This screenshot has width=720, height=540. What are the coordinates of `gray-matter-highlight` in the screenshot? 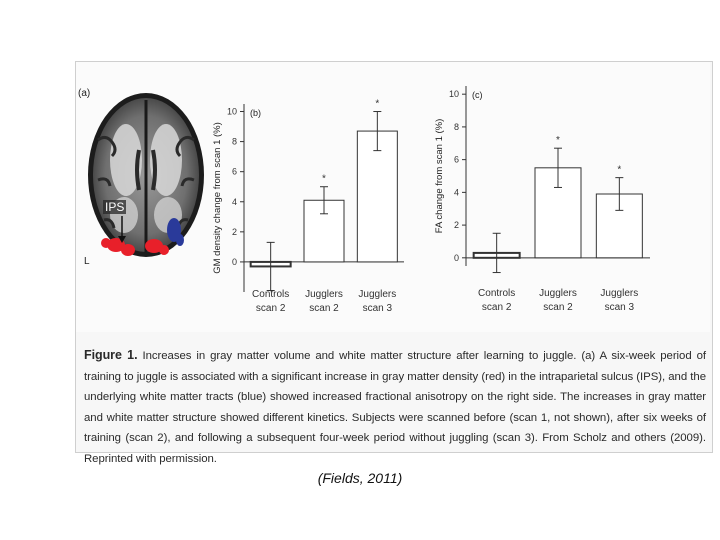 It's located at (135, 247).